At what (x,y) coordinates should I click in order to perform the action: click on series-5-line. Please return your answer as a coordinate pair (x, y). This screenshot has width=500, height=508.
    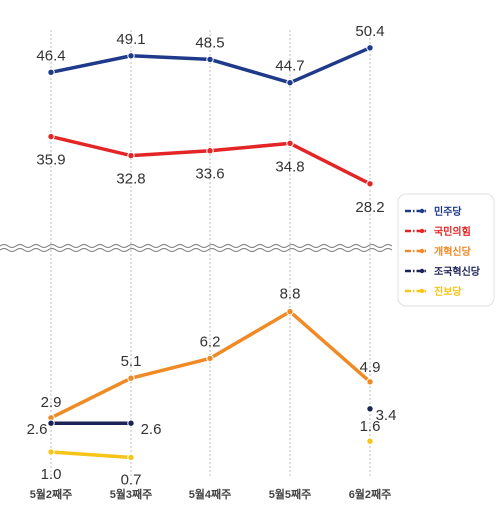
    Looking at the image, I should click on (91, 455).